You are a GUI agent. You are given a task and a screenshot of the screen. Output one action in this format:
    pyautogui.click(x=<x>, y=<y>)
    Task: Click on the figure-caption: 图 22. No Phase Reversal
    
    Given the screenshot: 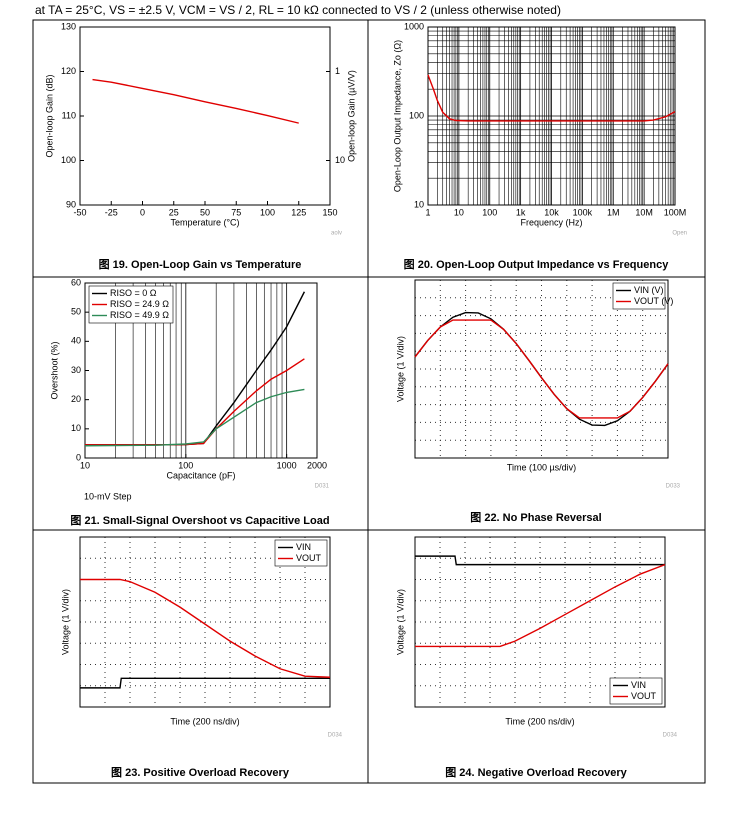 What is the action you would take?
    pyautogui.click(x=535, y=517)
    